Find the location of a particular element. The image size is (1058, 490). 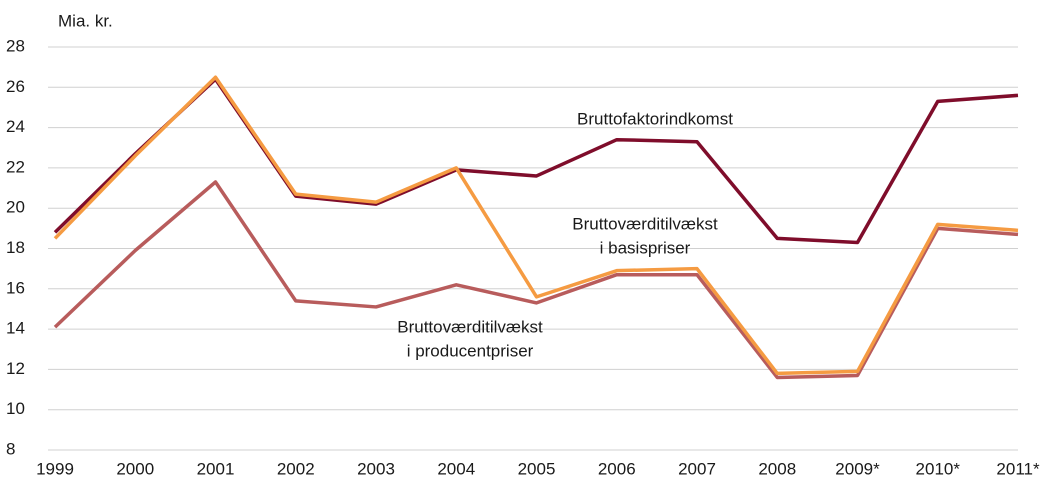

y-tick-label: 22 is located at coordinates (15, 166).